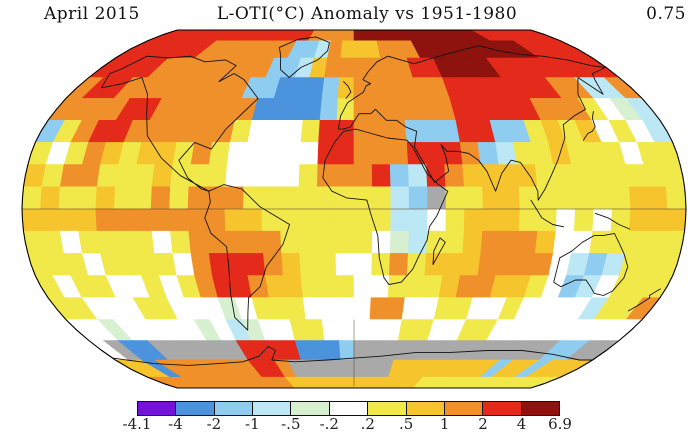 The height and width of the screenshot is (433, 690). Describe the element at coordinates (175, 424) in the screenshot. I see `colorbar-tick-label: -4` at that location.